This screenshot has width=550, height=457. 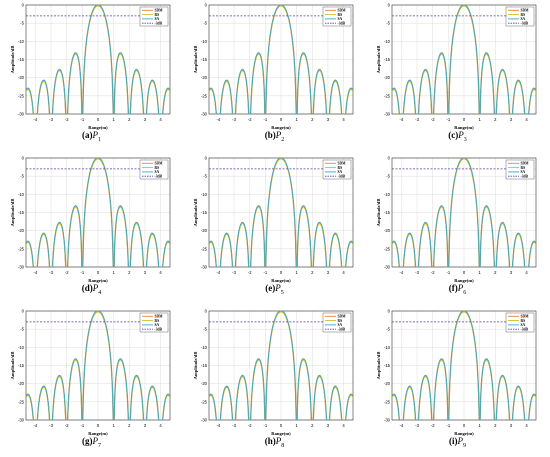 I want to click on caption-label: (g), so click(x=87, y=441).